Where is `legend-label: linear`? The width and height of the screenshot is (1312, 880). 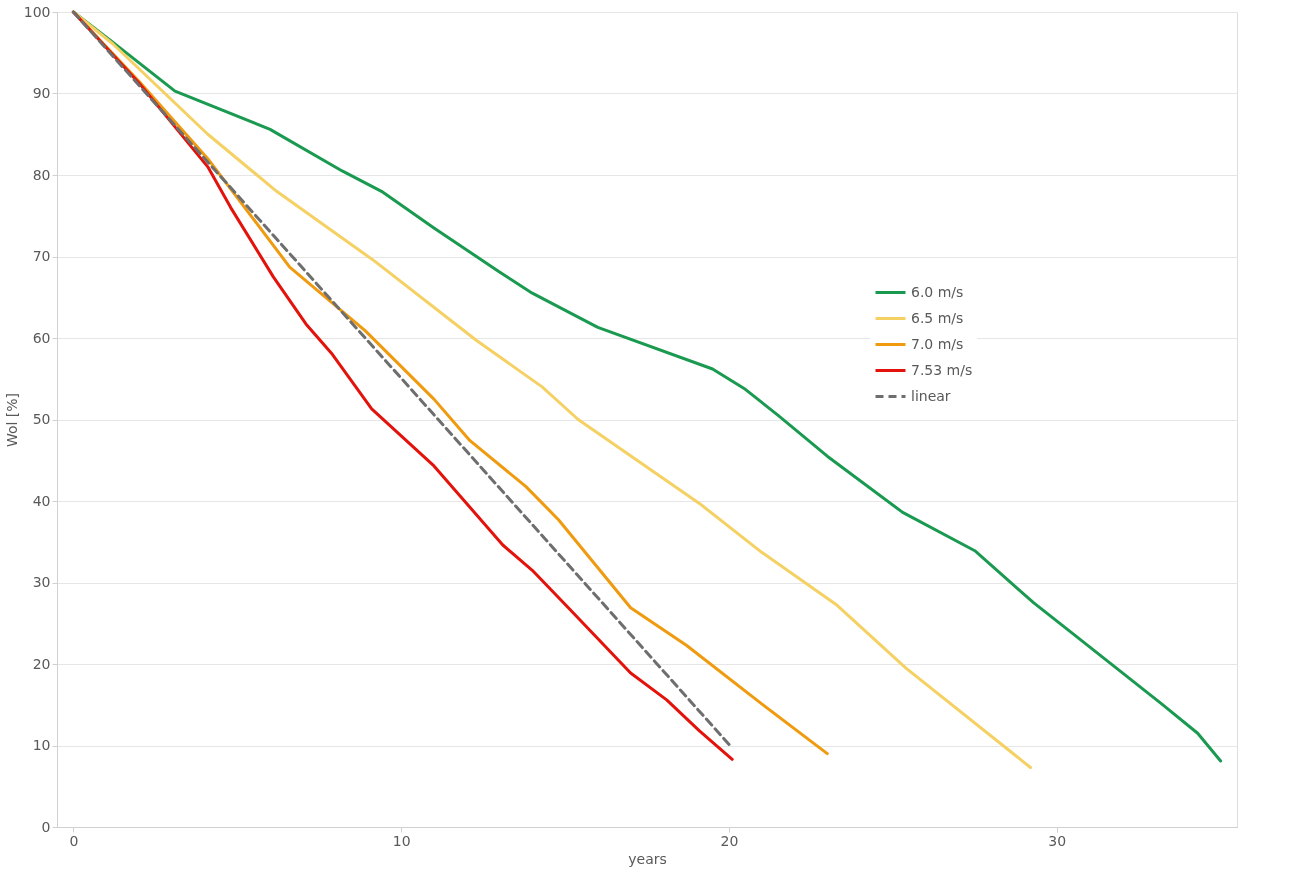
legend-label: linear is located at coordinates (931, 395).